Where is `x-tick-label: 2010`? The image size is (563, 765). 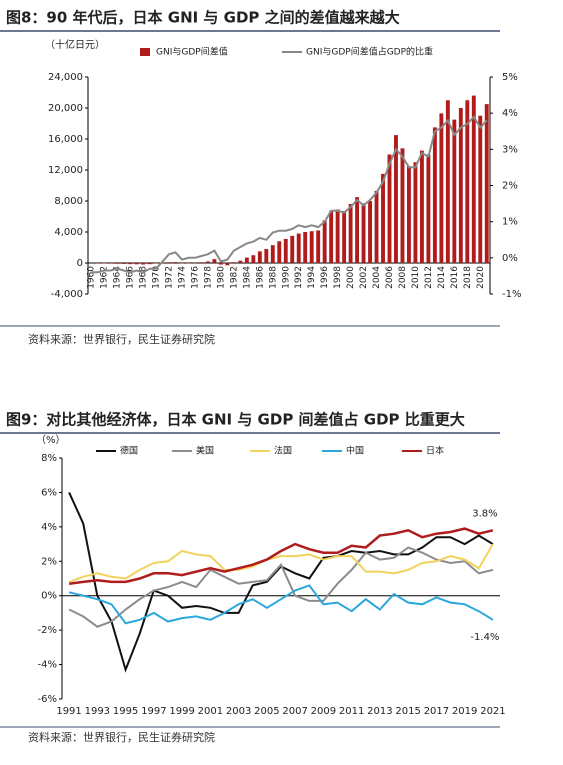 x-tick-label: 2010 is located at coordinates (416, 277).